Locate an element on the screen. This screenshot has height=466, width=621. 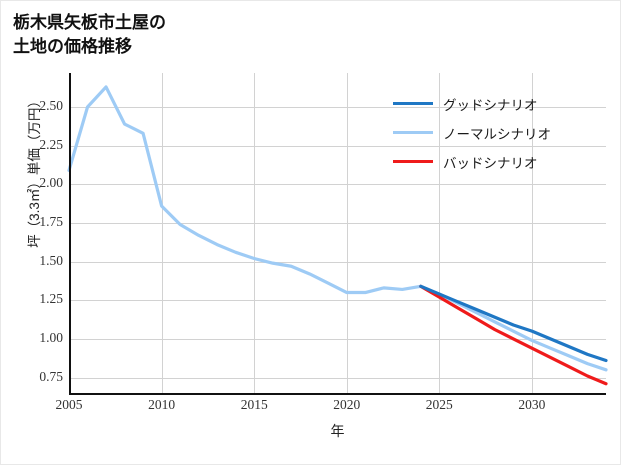
legend-item: バッドシナリオ is located at coordinates (500, 161).